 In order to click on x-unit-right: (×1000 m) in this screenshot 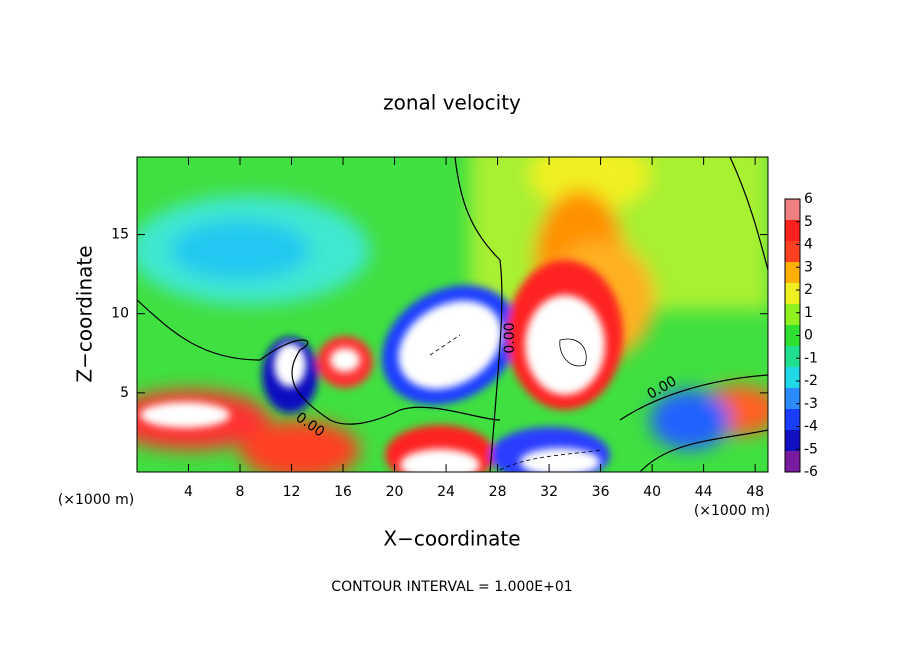, I will do `click(732, 511)`.